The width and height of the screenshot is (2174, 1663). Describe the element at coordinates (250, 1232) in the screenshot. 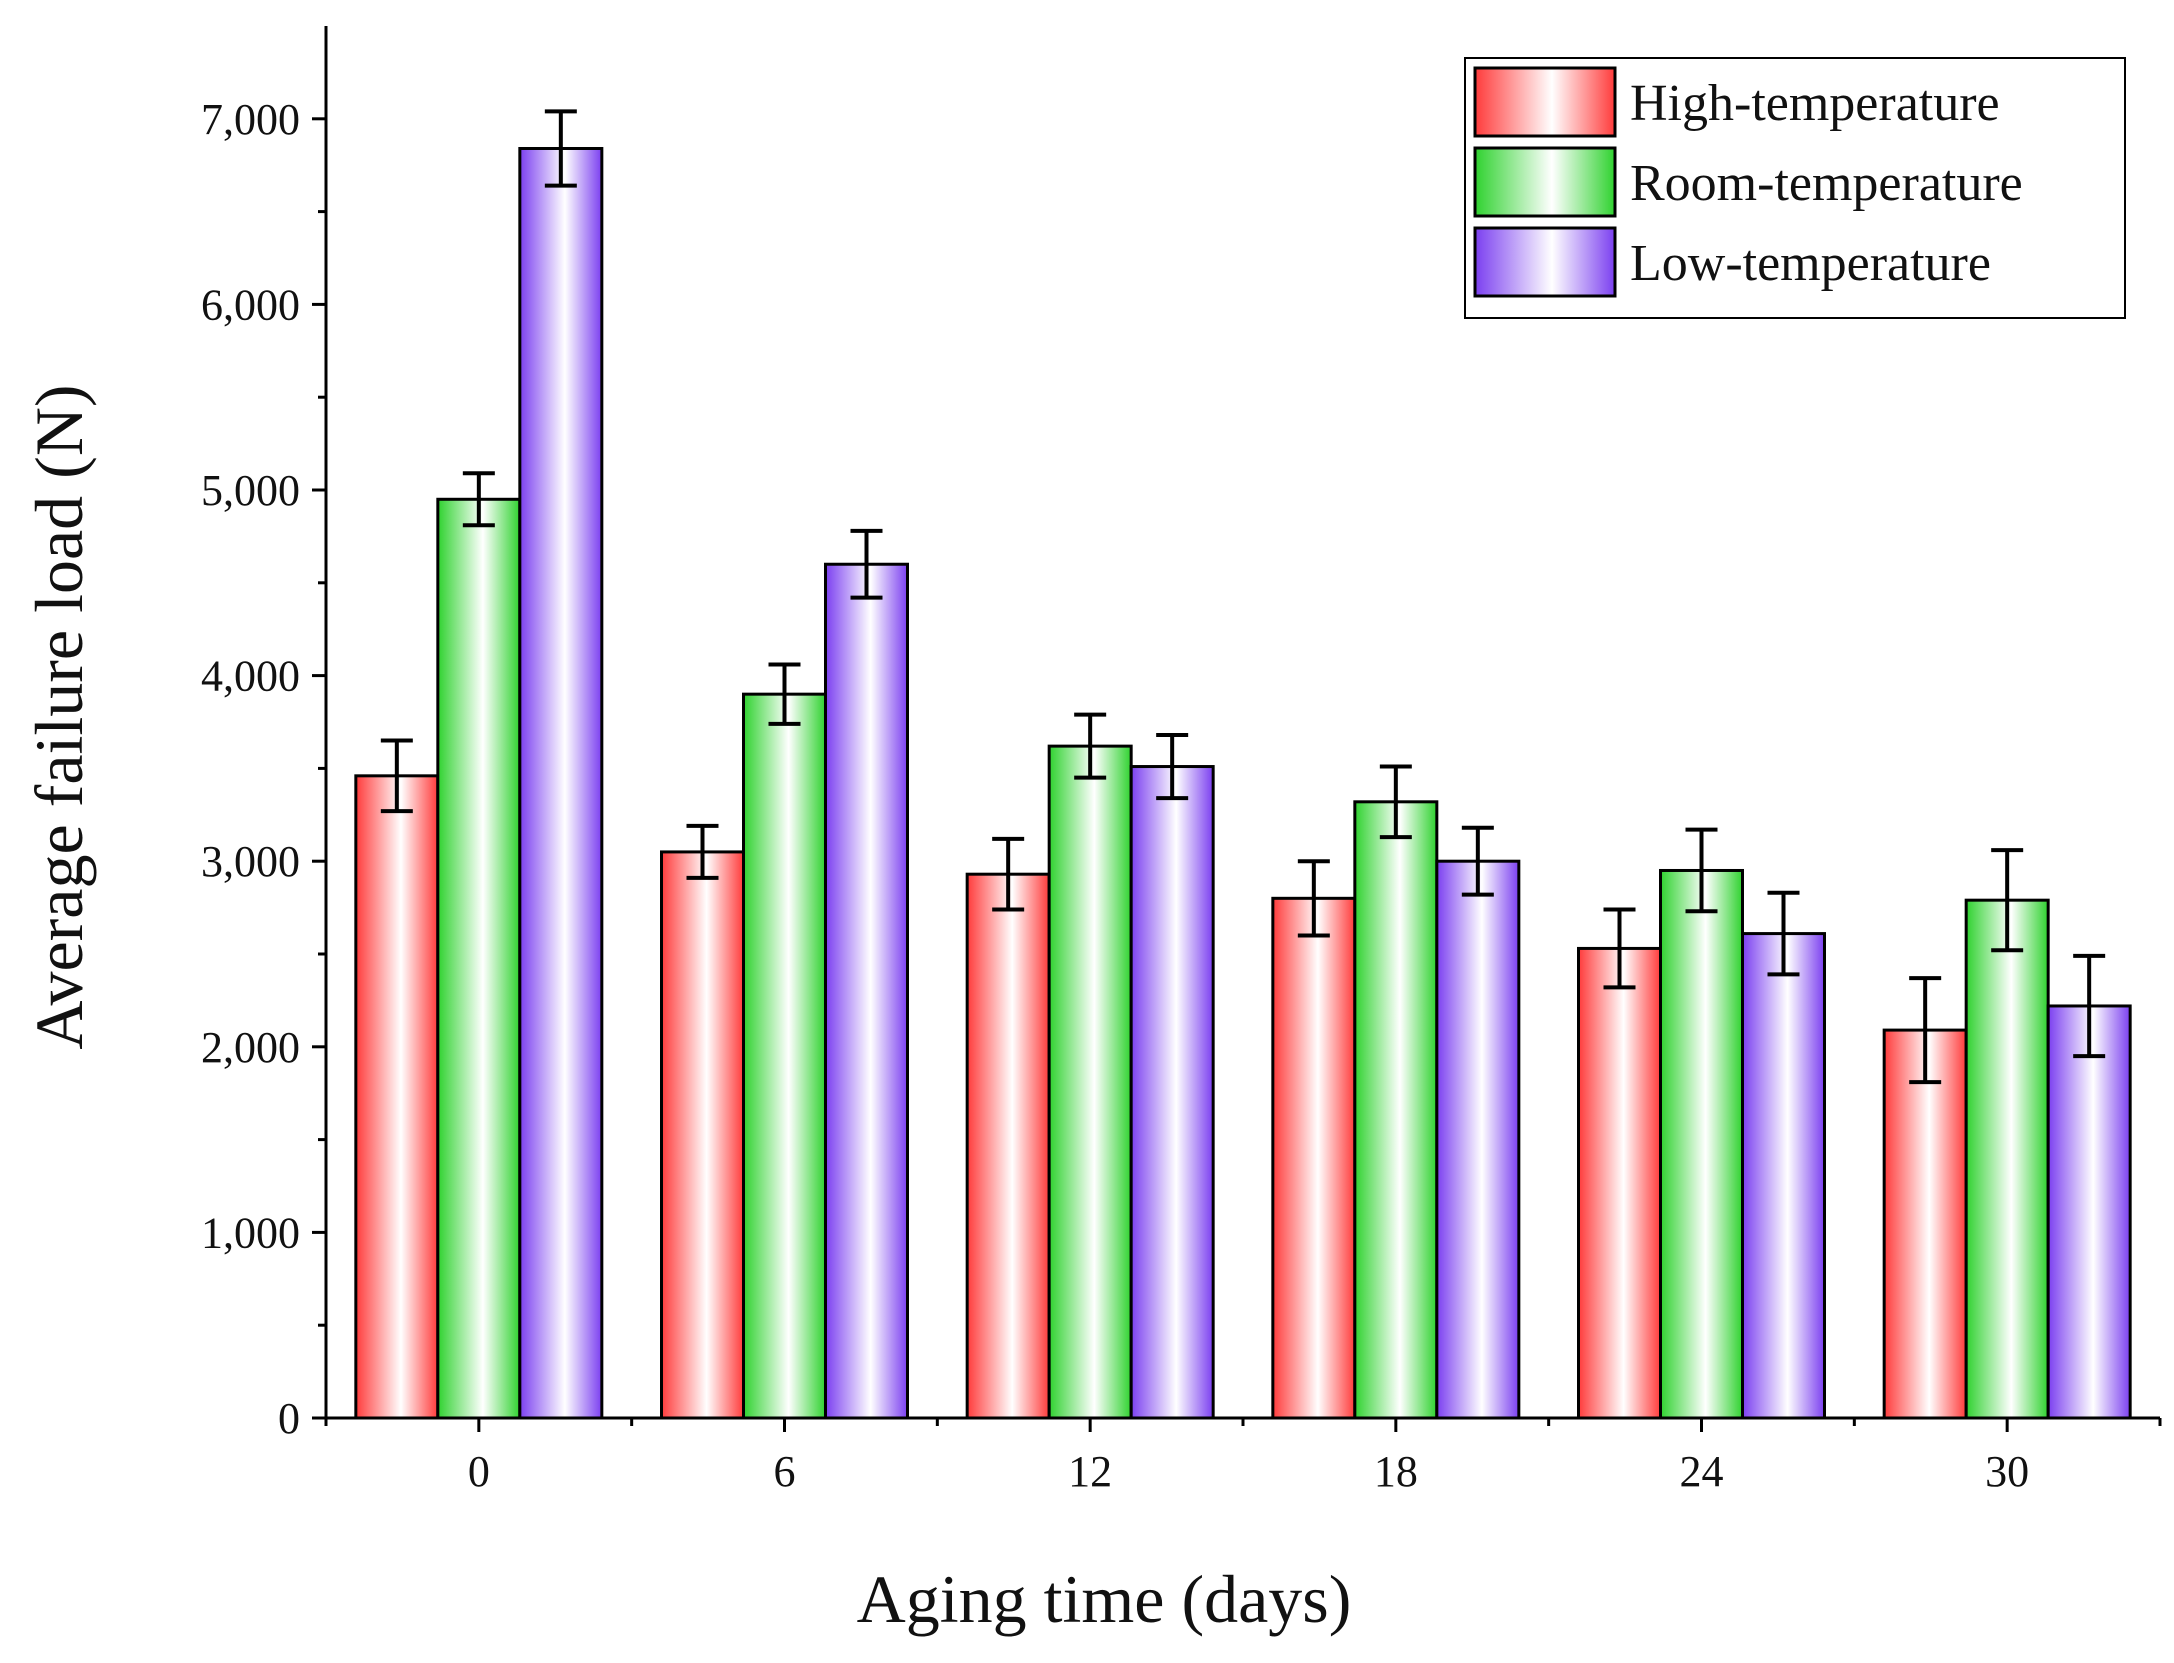

I see `y-tick-label: 1,000` at that location.